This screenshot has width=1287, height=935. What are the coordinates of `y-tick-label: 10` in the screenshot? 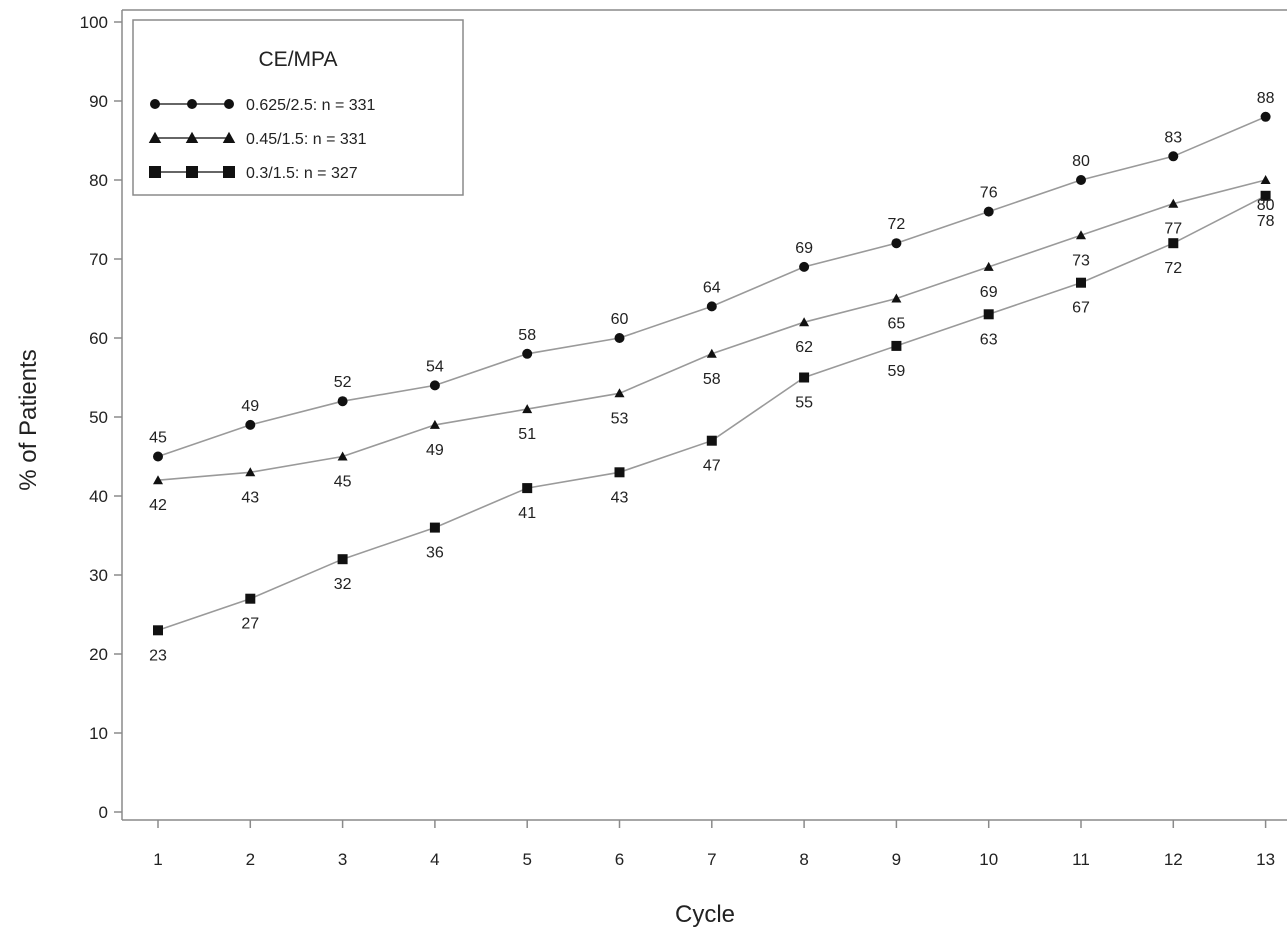 It's located at (98, 733).